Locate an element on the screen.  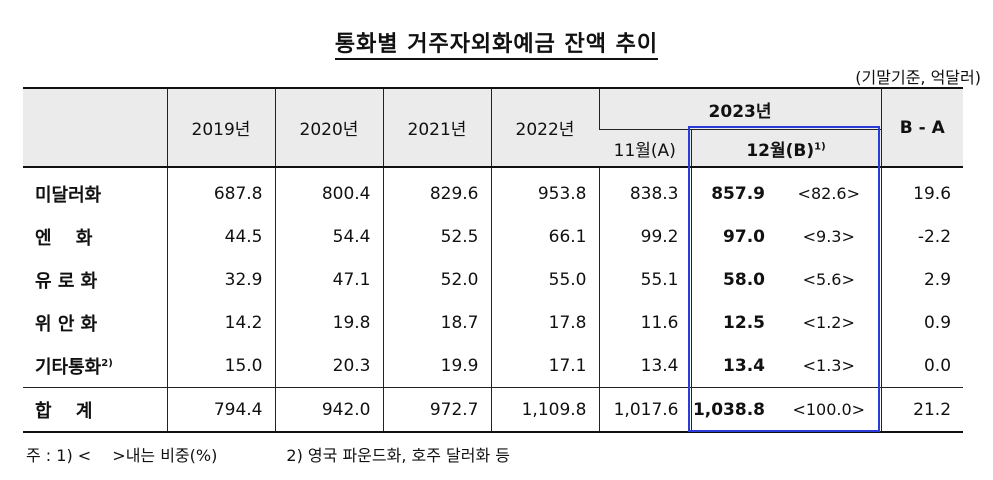
row-label: 합 계 is located at coordinates (95, 410).